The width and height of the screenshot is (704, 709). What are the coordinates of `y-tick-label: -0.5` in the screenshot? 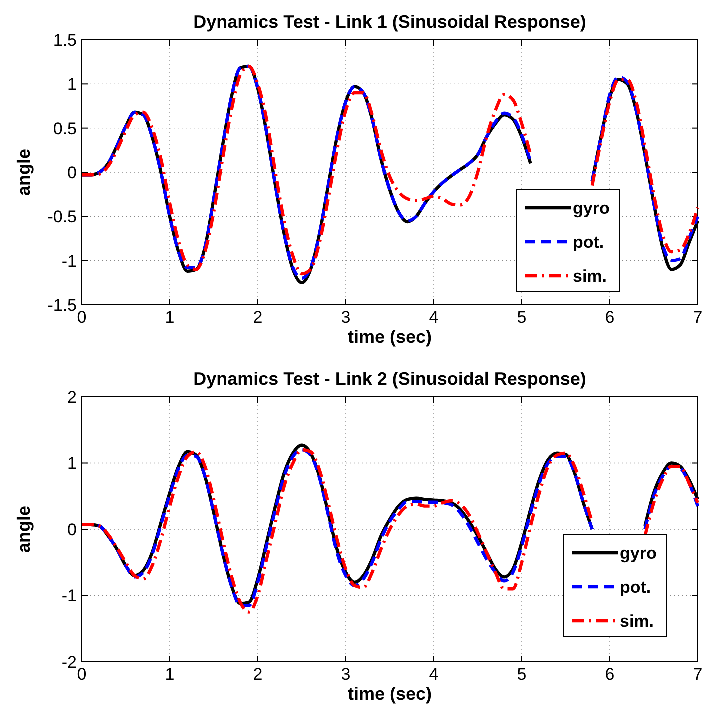 It's located at (62, 217).